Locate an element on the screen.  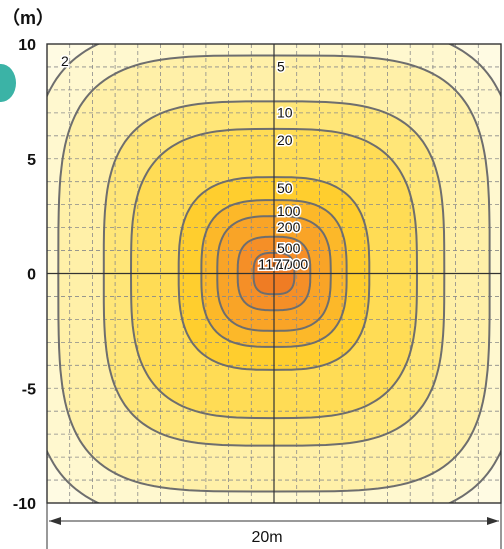
side-tab-handle is located at coordinates (8, 83).